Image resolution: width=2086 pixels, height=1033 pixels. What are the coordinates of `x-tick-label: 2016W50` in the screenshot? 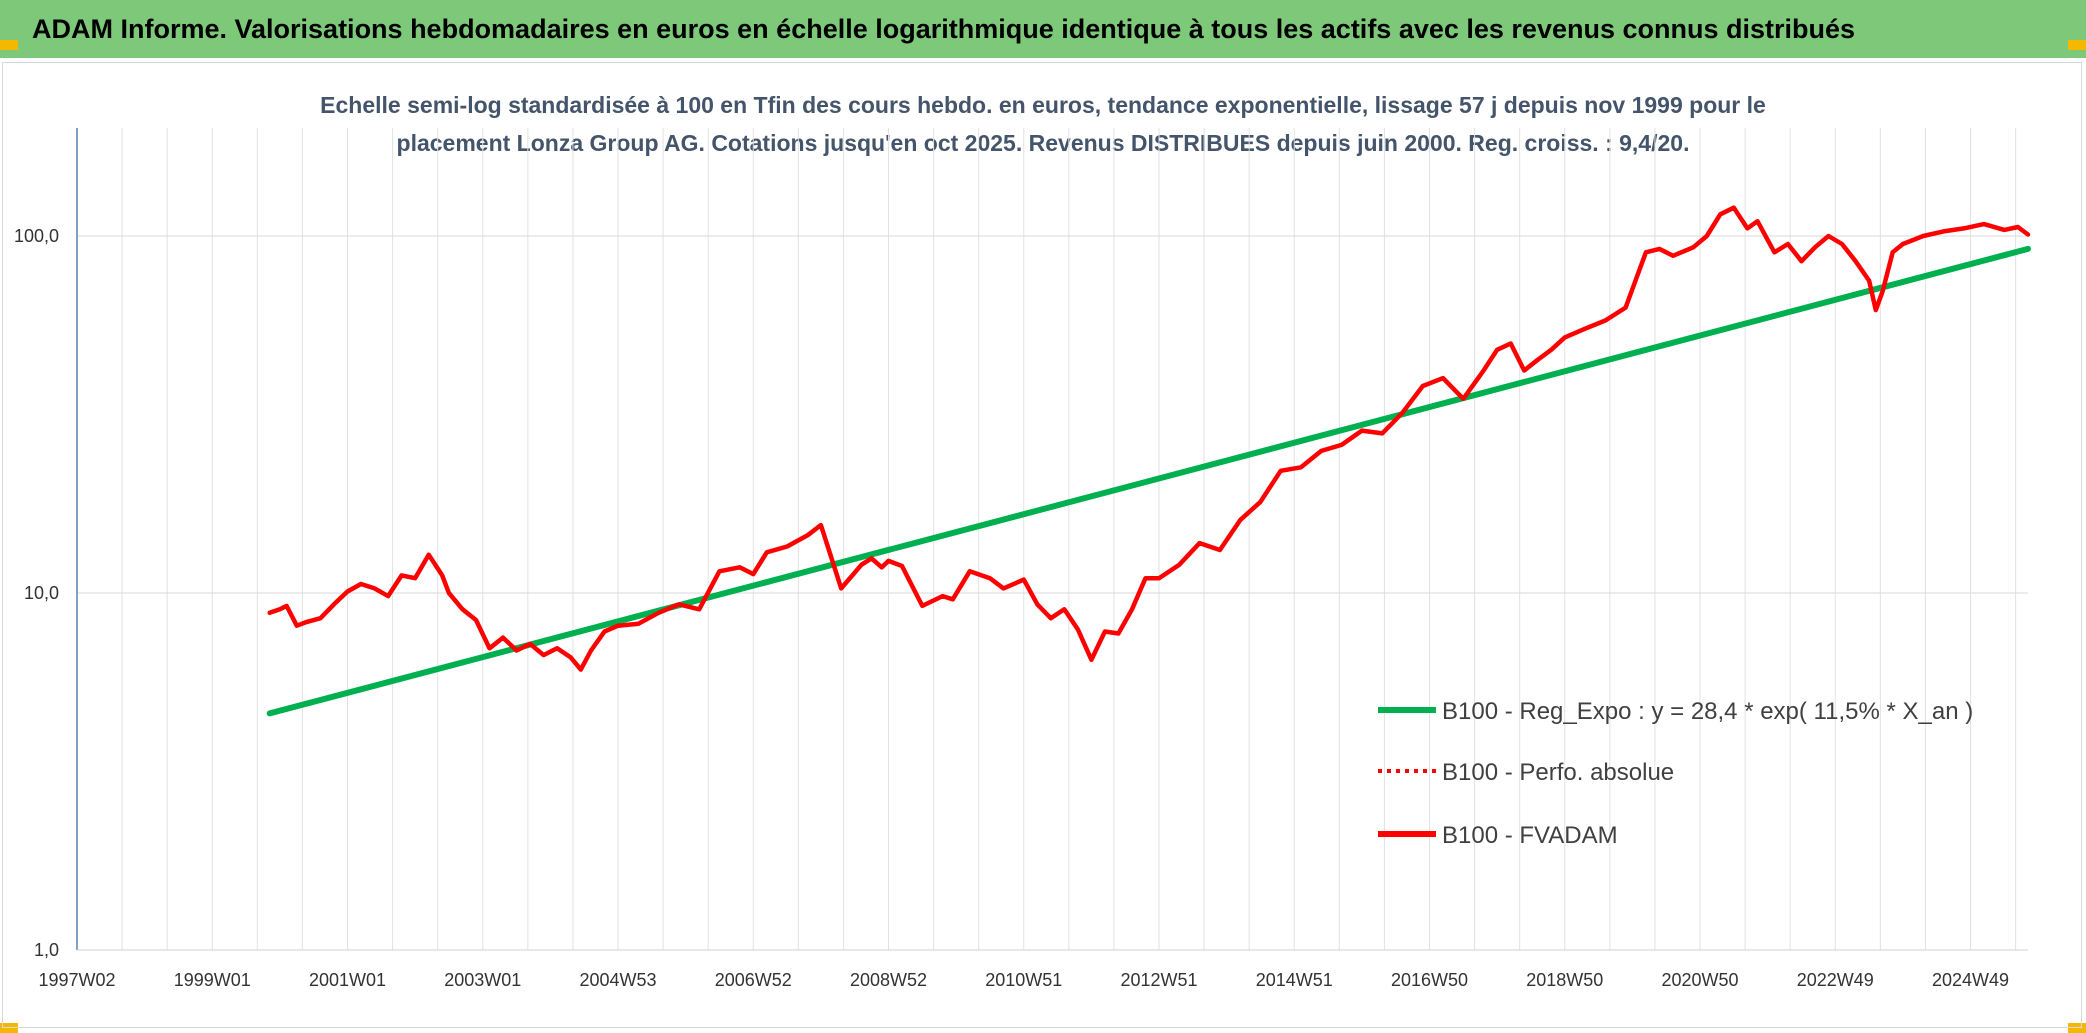 It's located at (1429, 980).